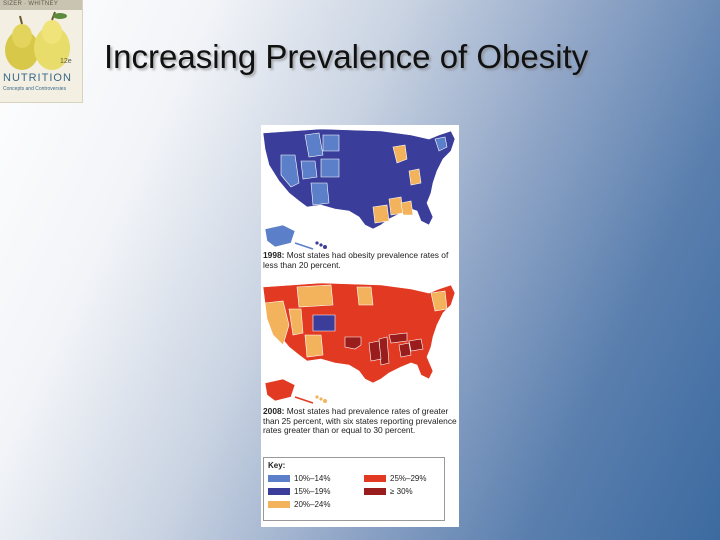  I want to click on key-label: 25%–29%, so click(408, 478).